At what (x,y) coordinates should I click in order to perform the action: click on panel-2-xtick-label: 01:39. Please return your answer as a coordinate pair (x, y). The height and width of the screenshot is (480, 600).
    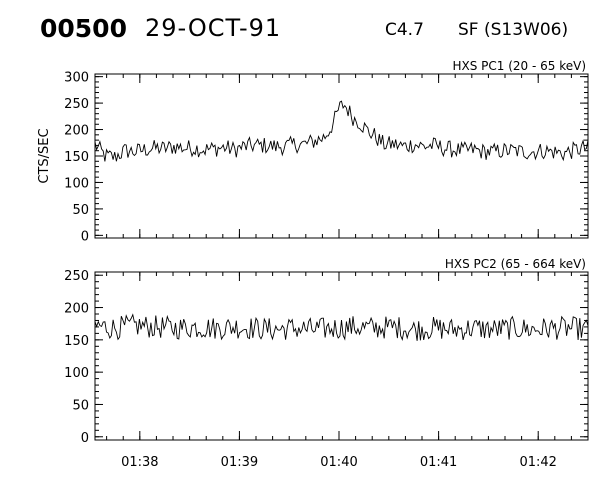
    Looking at the image, I should click on (239, 462).